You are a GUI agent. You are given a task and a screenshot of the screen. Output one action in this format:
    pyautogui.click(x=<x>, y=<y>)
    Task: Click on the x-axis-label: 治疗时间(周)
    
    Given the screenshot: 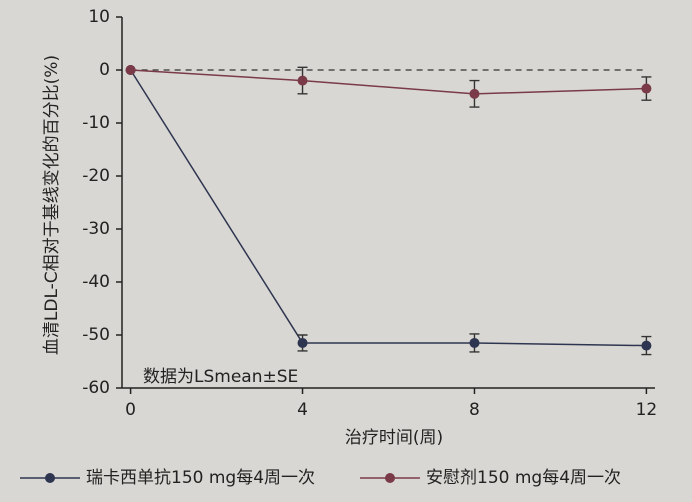 What is the action you would take?
    pyautogui.click(x=394, y=438)
    